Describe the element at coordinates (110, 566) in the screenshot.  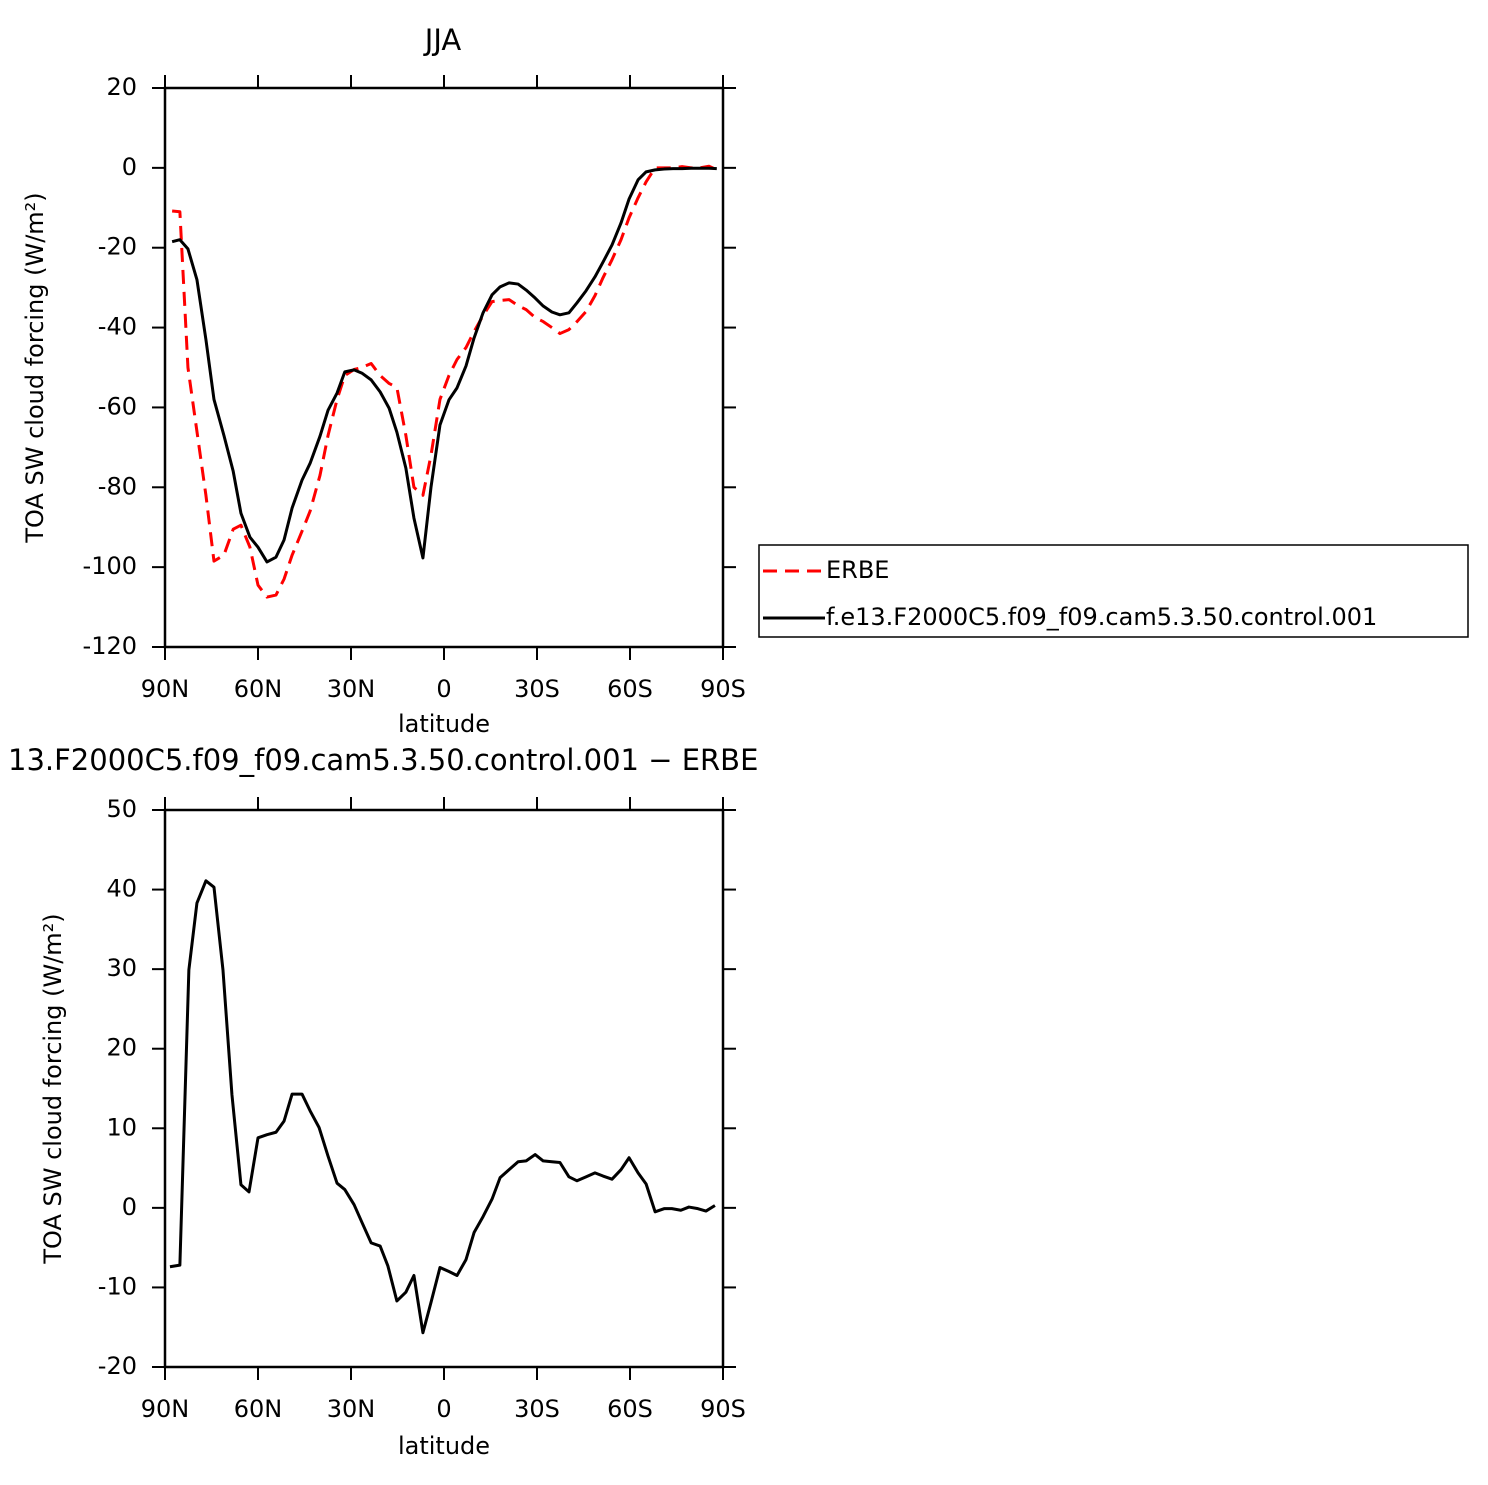
I see `y-tick-label: -100` at that location.